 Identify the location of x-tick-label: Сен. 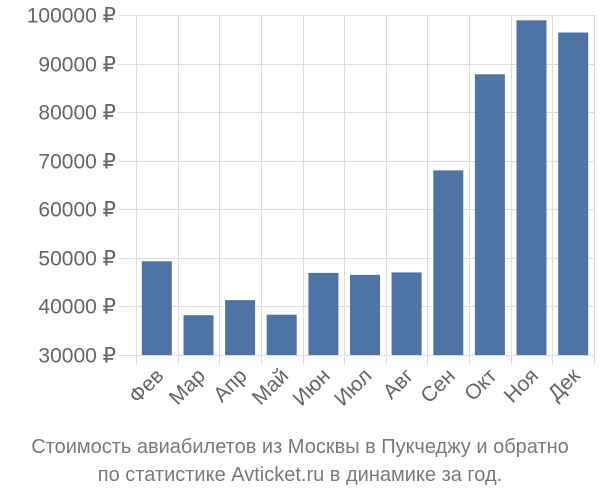
(437, 385).